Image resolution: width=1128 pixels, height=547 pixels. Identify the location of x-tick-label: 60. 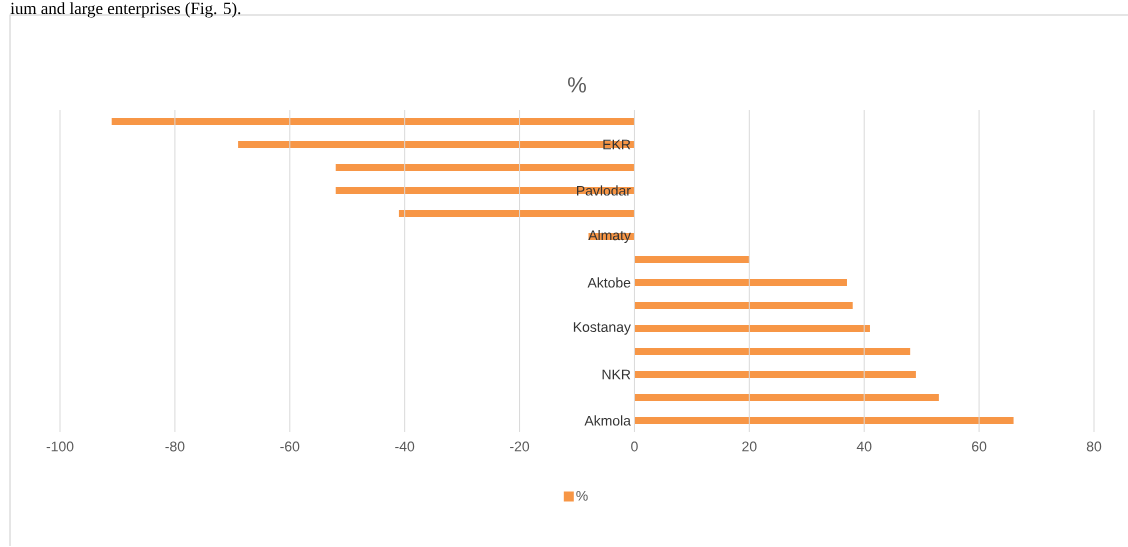
(979, 446).